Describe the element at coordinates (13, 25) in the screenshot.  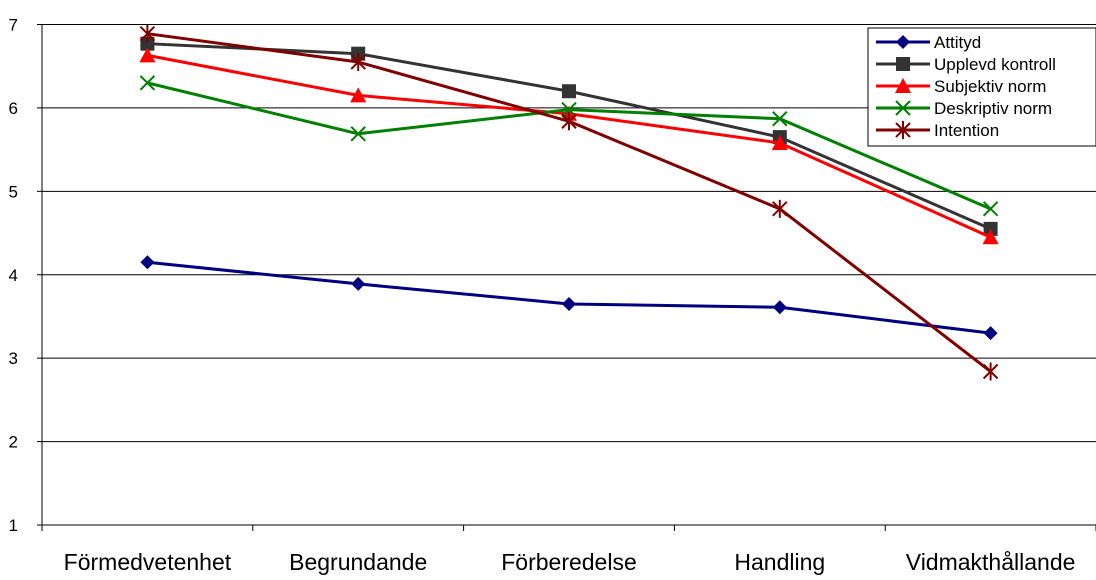
I see `y-tick-label: 7` at that location.